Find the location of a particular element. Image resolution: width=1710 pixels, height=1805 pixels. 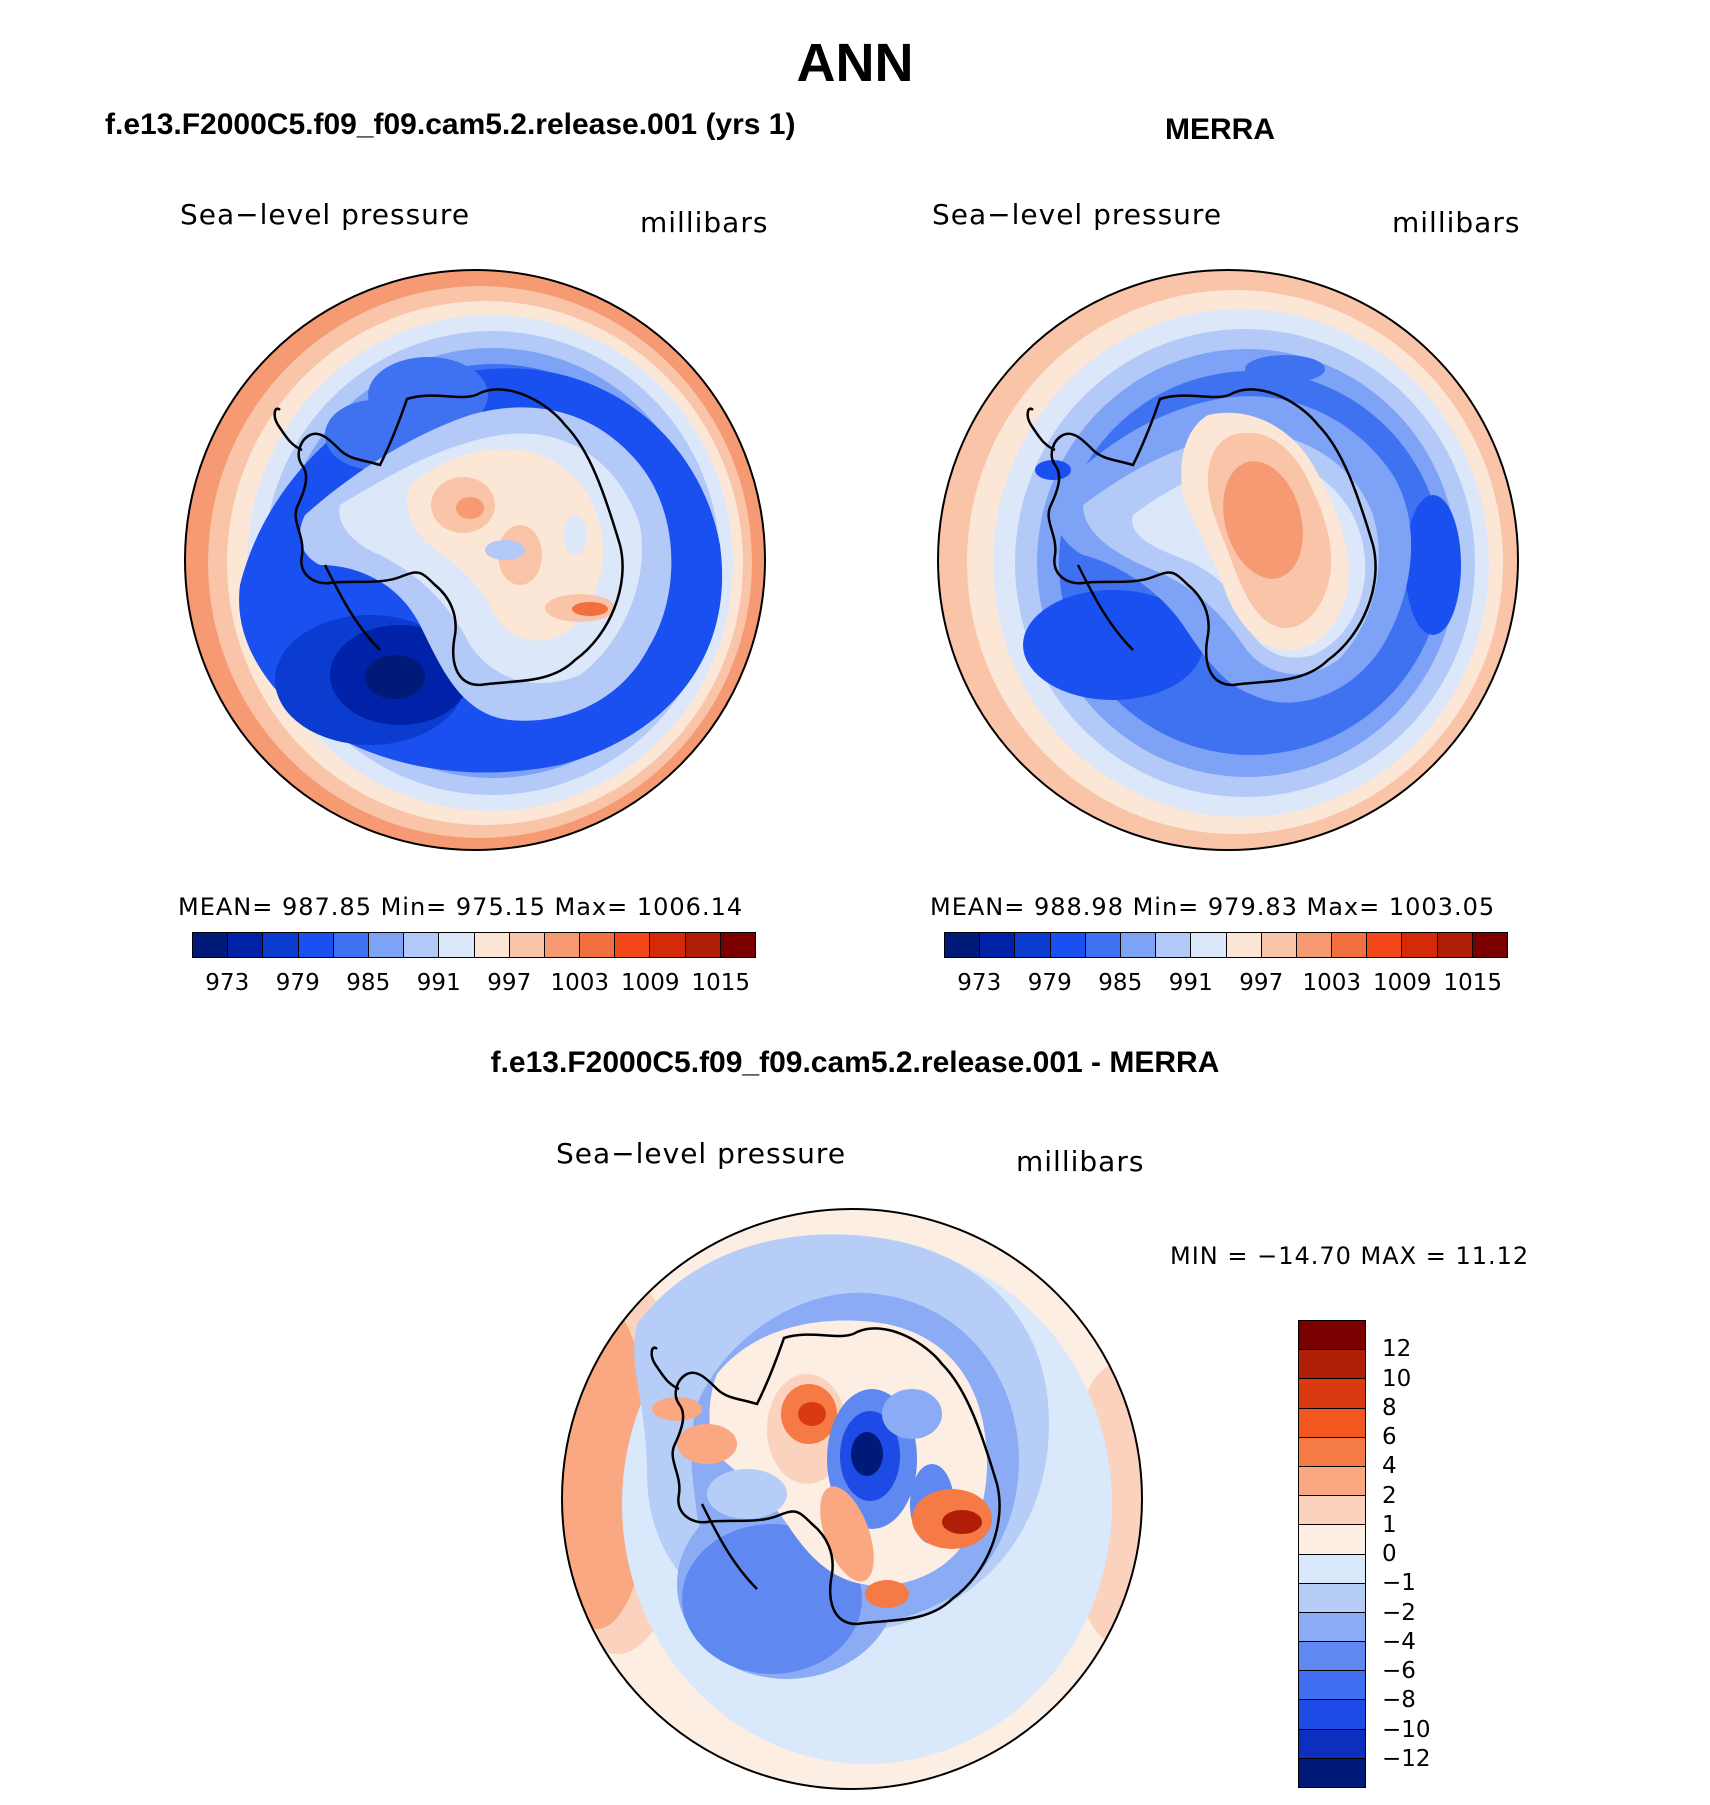

obs-variable-label: Sea−level pressure is located at coordinates (1077, 214).